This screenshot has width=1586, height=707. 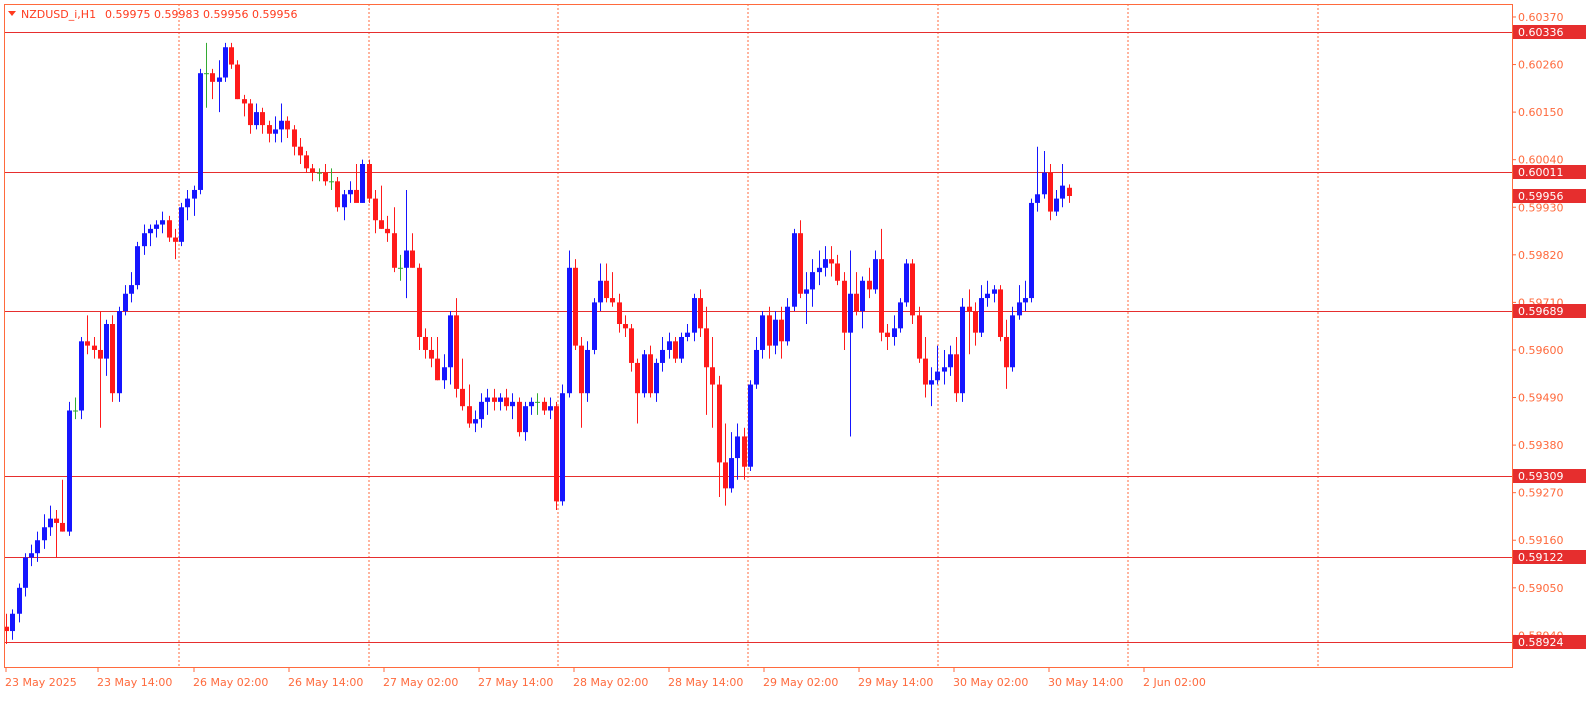 What do you see at coordinates (1541, 32) in the screenshot?
I see `price-level-badge-text: 0.60336` at bounding box center [1541, 32].